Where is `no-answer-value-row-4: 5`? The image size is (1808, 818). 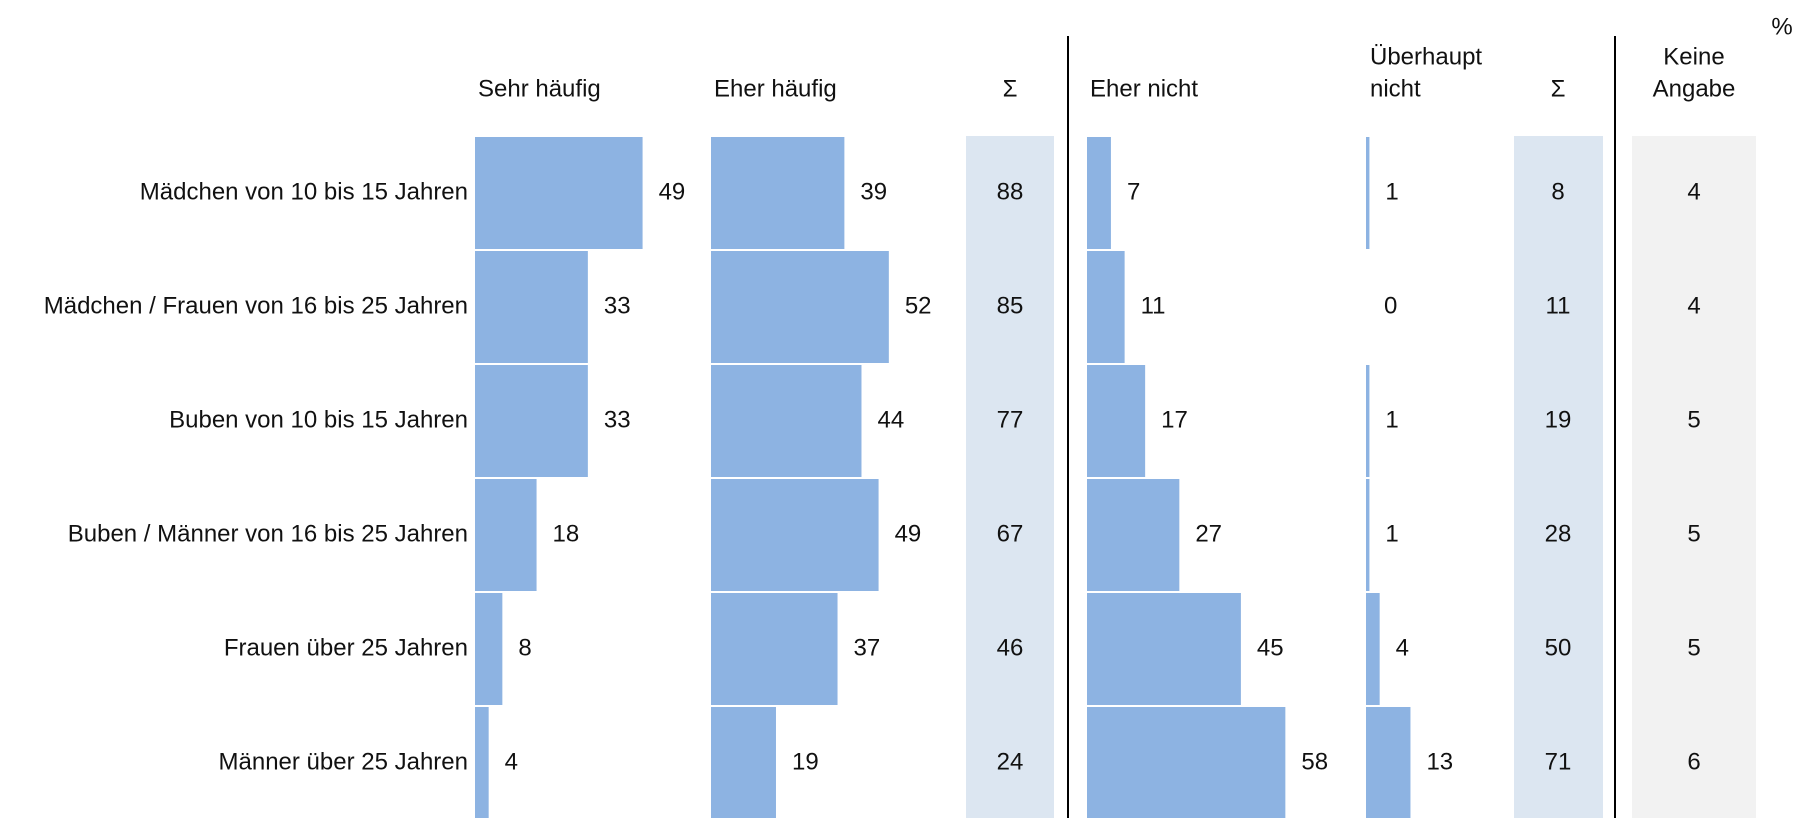 no-answer-value-row-4: 5 is located at coordinates (1693, 533).